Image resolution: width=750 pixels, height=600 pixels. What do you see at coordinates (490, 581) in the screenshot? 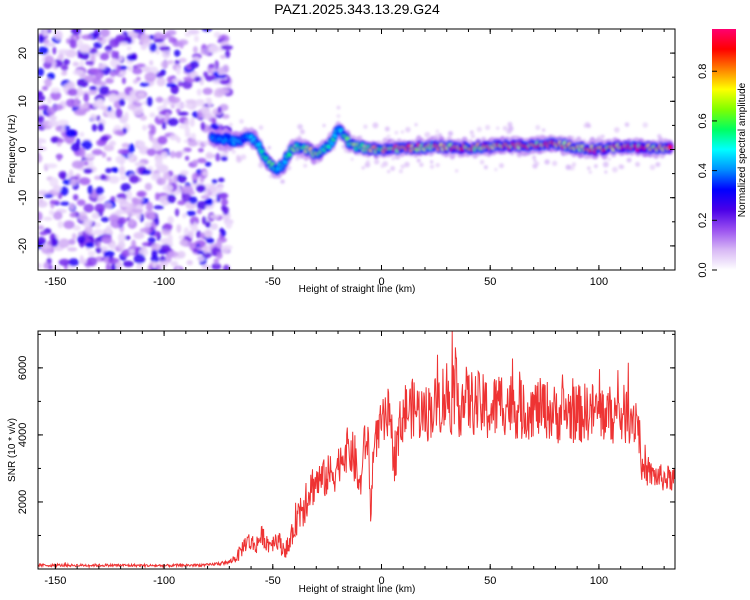
I see `x-tick-label: 50` at bounding box center [490, 581].